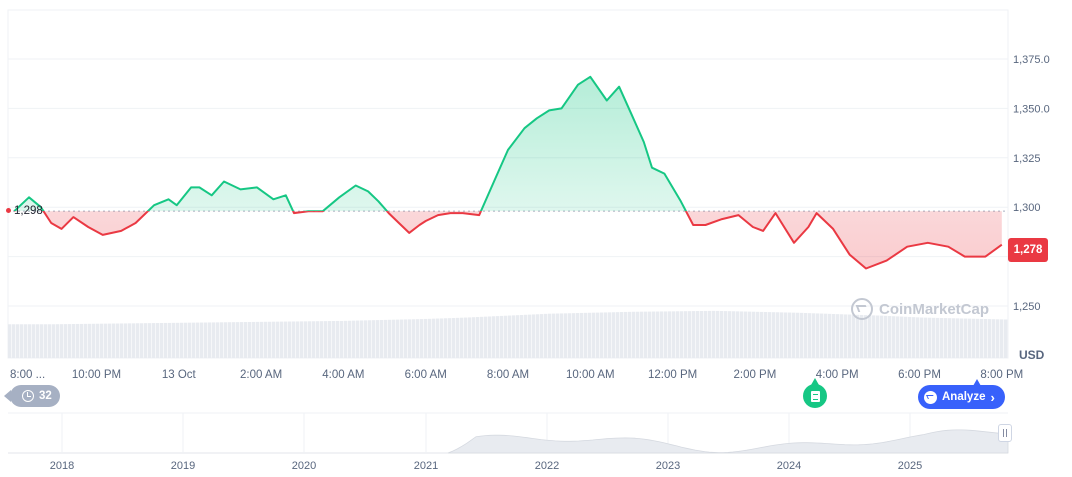 The image size is (1072, 477). I want to click on events-counter-button: 32, so click(32, 396).